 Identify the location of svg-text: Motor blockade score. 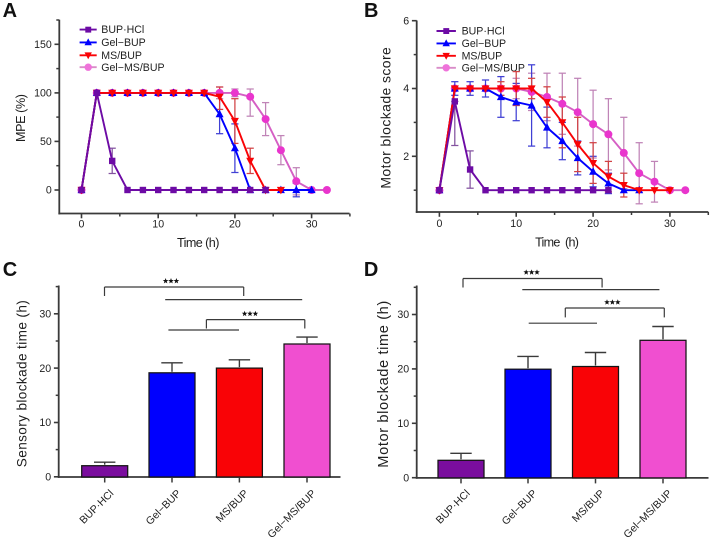
(386, 118).